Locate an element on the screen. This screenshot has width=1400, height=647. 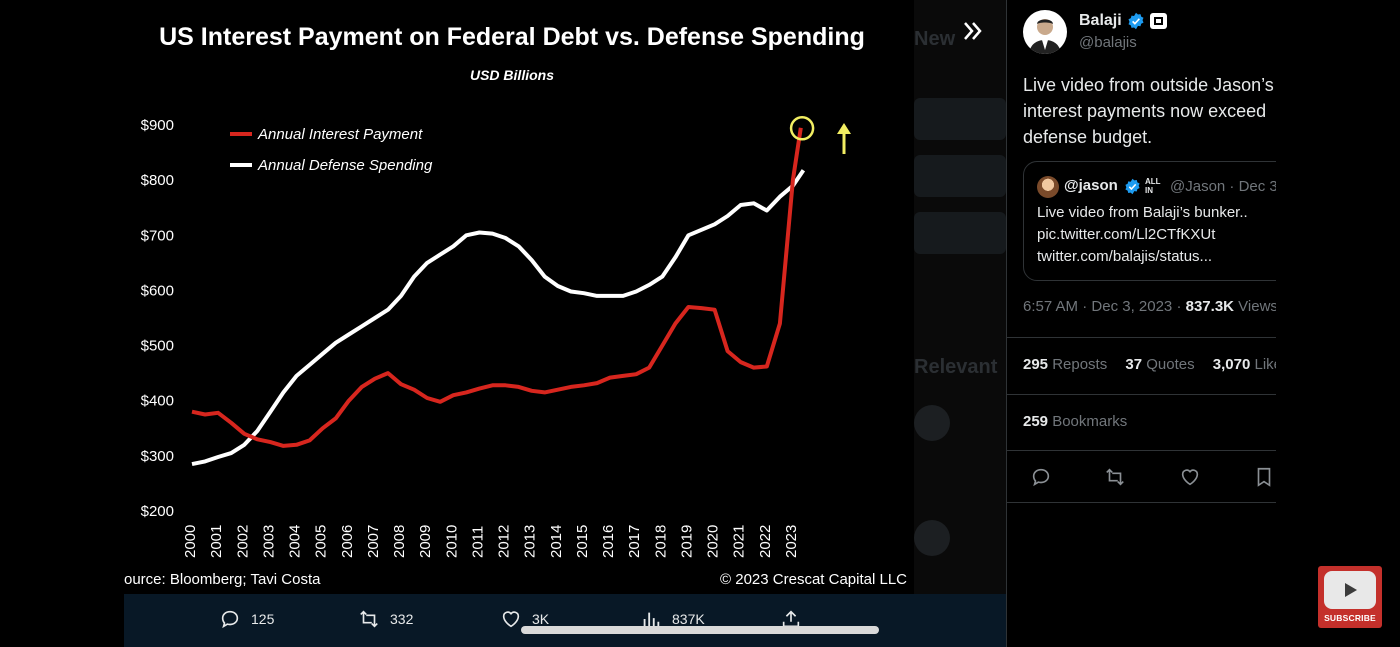
y-tick-label: $300 is located at coordinates (157, 456).